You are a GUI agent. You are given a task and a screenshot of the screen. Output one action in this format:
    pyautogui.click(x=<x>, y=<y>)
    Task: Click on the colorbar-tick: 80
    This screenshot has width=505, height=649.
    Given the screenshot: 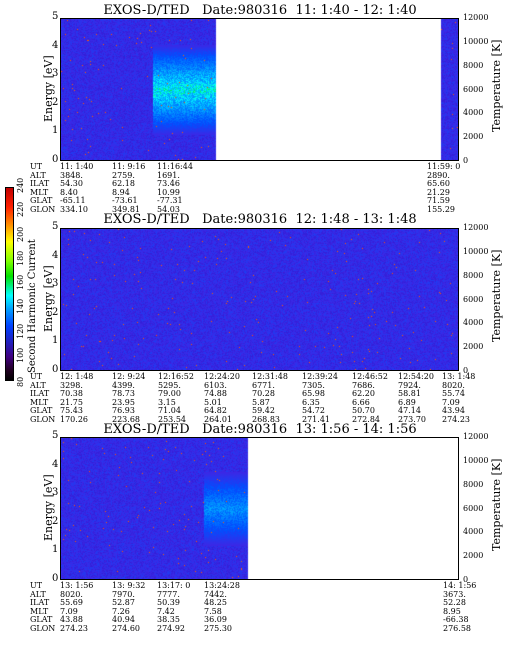 What is the action you would take?
    pyautogui.click(x=20, y=381)
    